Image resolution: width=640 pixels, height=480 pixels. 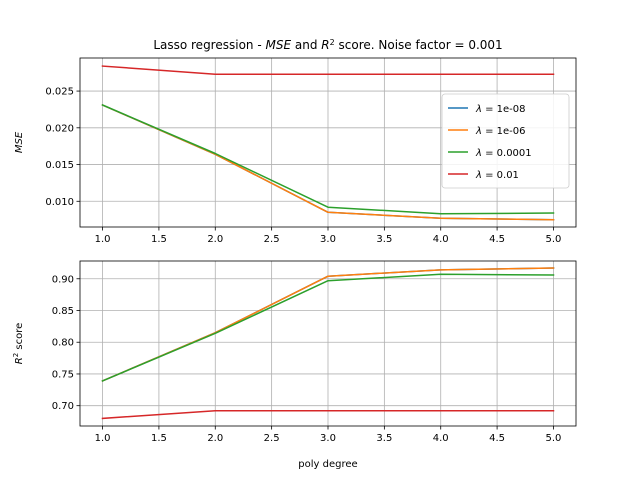 What do you see at coordinates (63, 343) in the screenshot?
I see `y-tick-label: 0.80` at bounding box center [63, 343].